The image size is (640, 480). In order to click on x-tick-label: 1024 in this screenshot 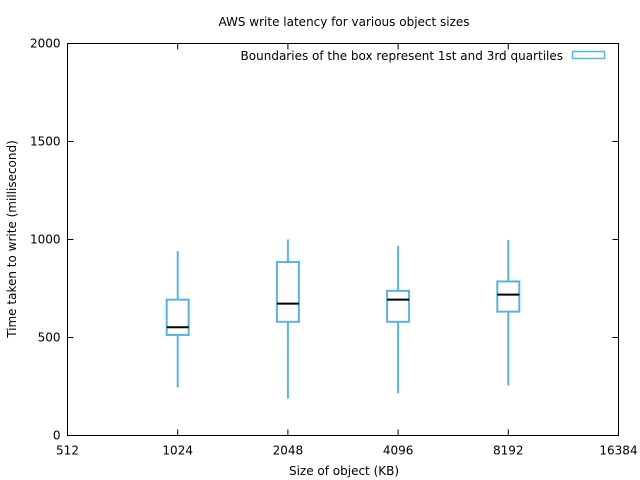, I will do `click(177, 451)`.